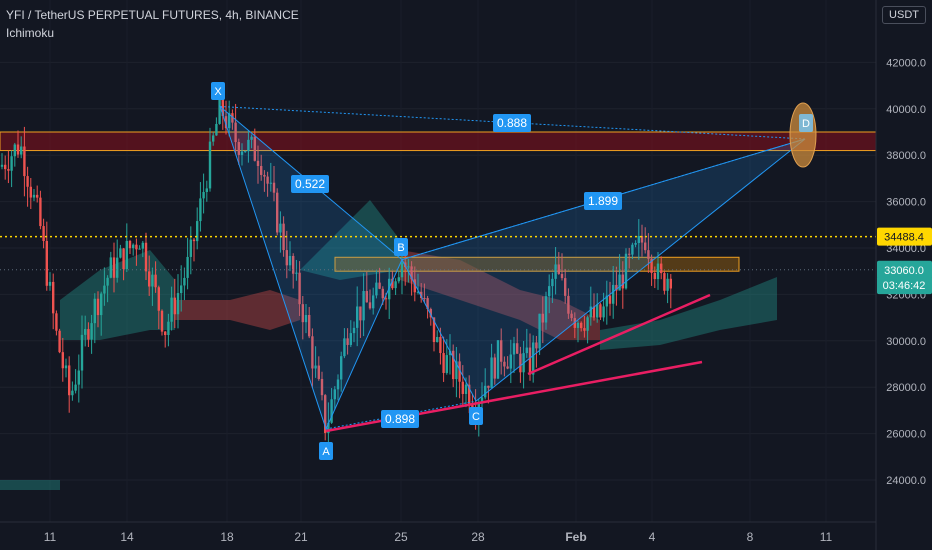 This screenshot has height=550, width=932. What do you see at coordinates (301, 537) in the screenshot?
I see `x-tick-label: 21` at bounding box center [301, 537].